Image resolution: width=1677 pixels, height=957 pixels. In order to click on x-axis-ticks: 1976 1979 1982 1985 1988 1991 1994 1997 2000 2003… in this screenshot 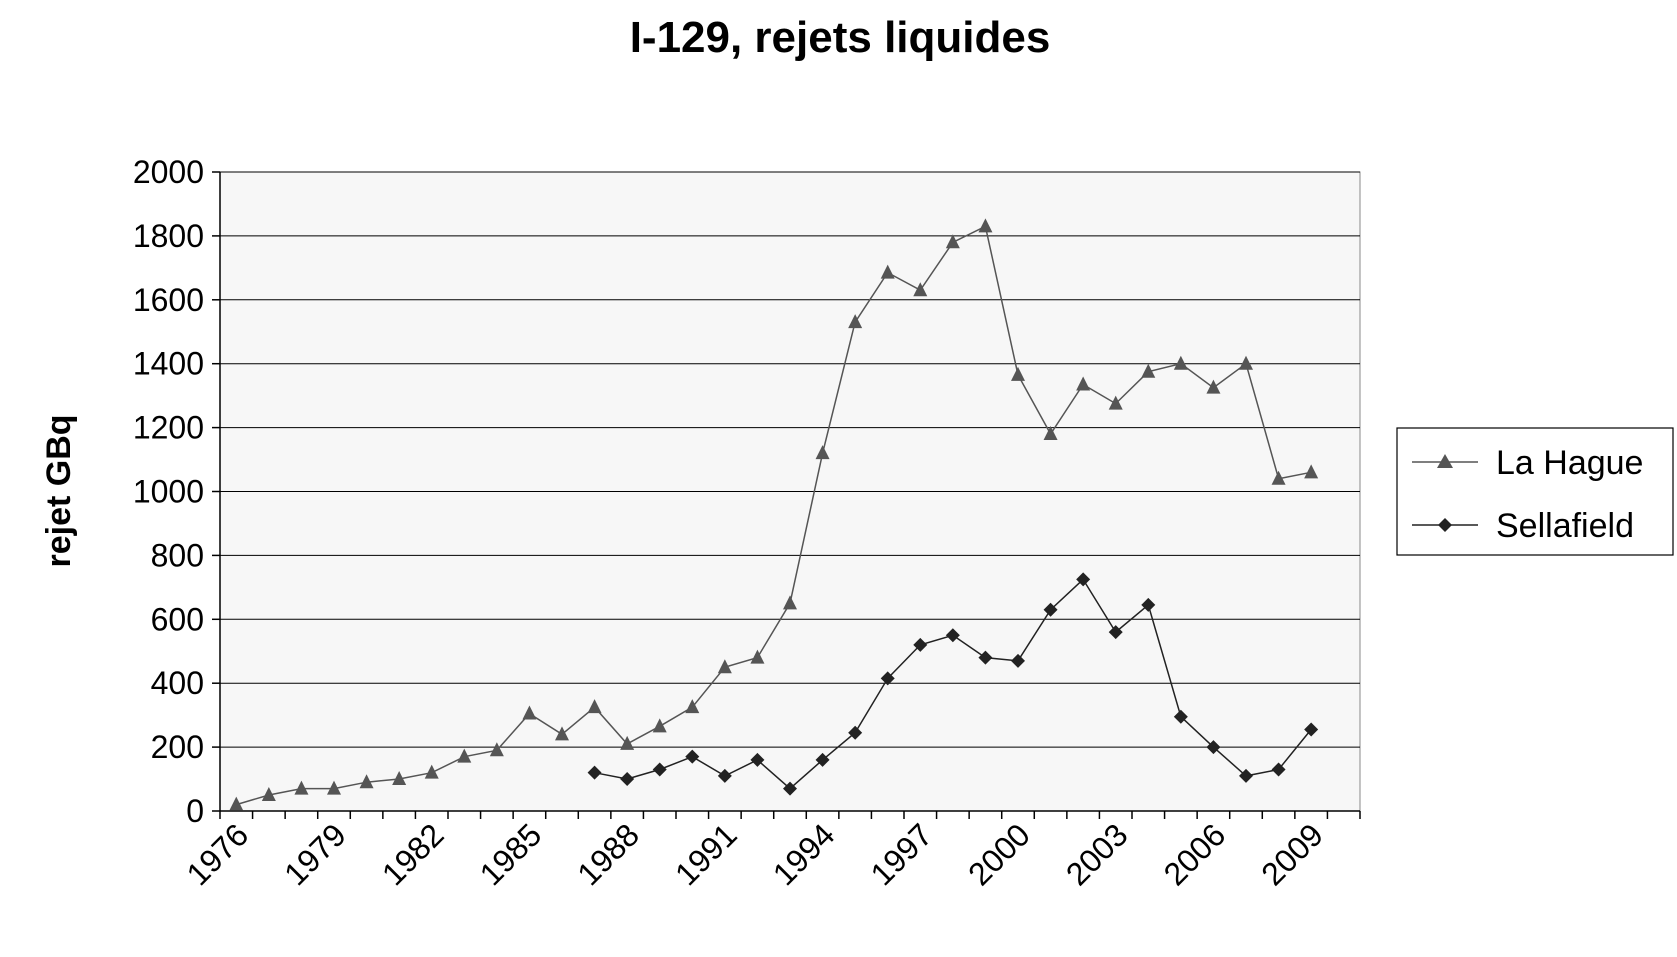, I will do `click(770, 851)`.